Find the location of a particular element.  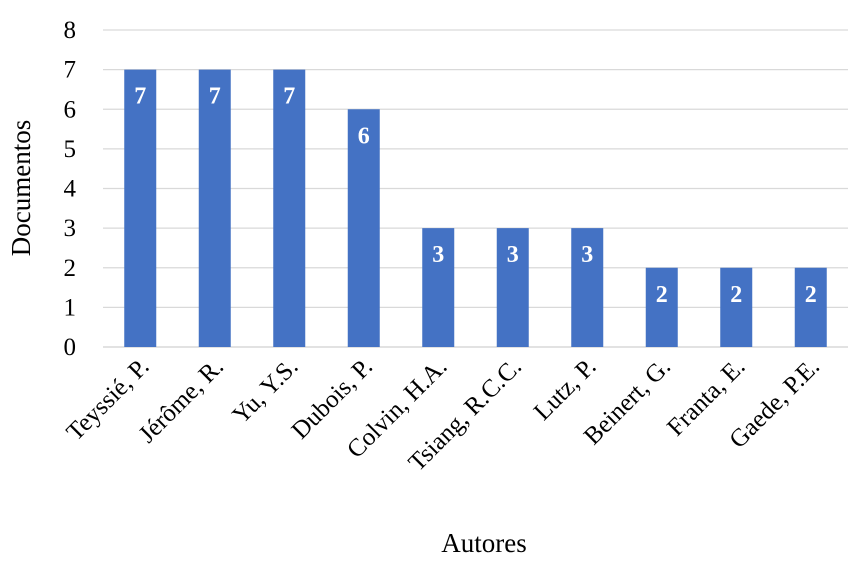

data-label: 6 is located at coordinates (364, 136).